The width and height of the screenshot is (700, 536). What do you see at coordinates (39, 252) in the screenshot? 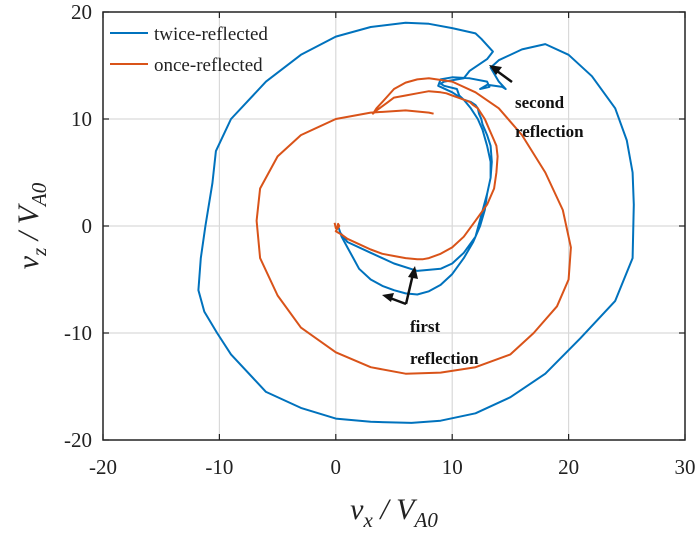
I see `y-axis-title-sub: z` at bounding box center [39, 252].